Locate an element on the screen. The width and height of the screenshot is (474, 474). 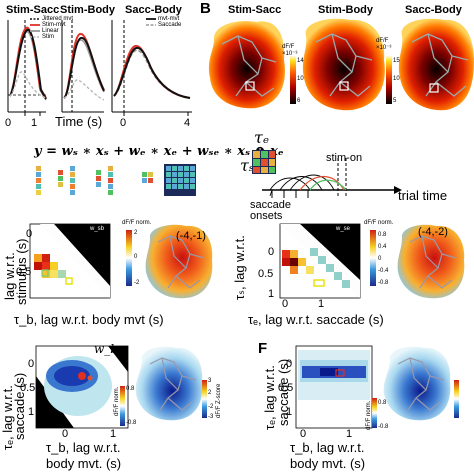
panel-a-title-2: Stim-Body is located at coordinates (87, 10).